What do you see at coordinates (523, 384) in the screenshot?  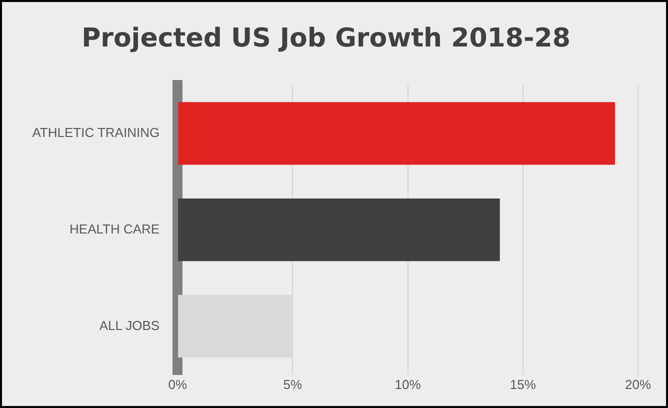 I see `x-tick-label: 15%` at bounding box center [523, 384].